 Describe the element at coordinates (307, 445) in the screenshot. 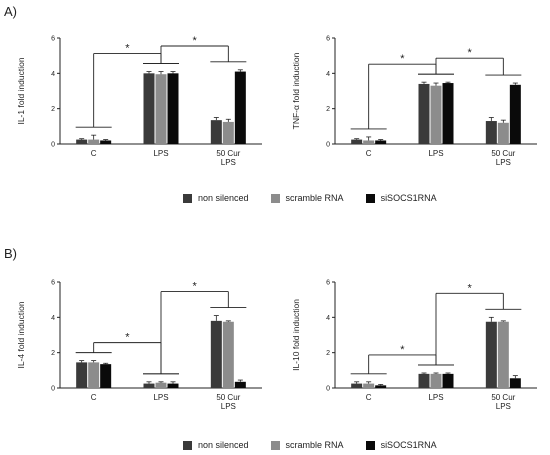

I see `legend-item-scramble-b: scramble RNA` at that location.